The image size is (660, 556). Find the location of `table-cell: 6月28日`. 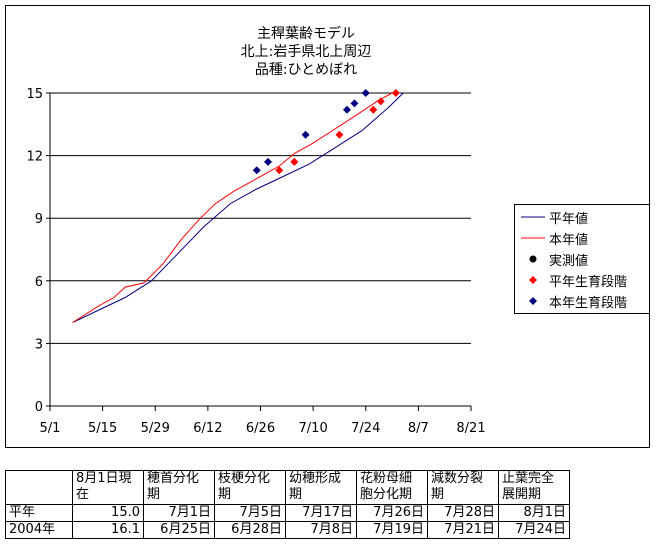

table-cell: 6月28日 is located at coordinates (250, 530).